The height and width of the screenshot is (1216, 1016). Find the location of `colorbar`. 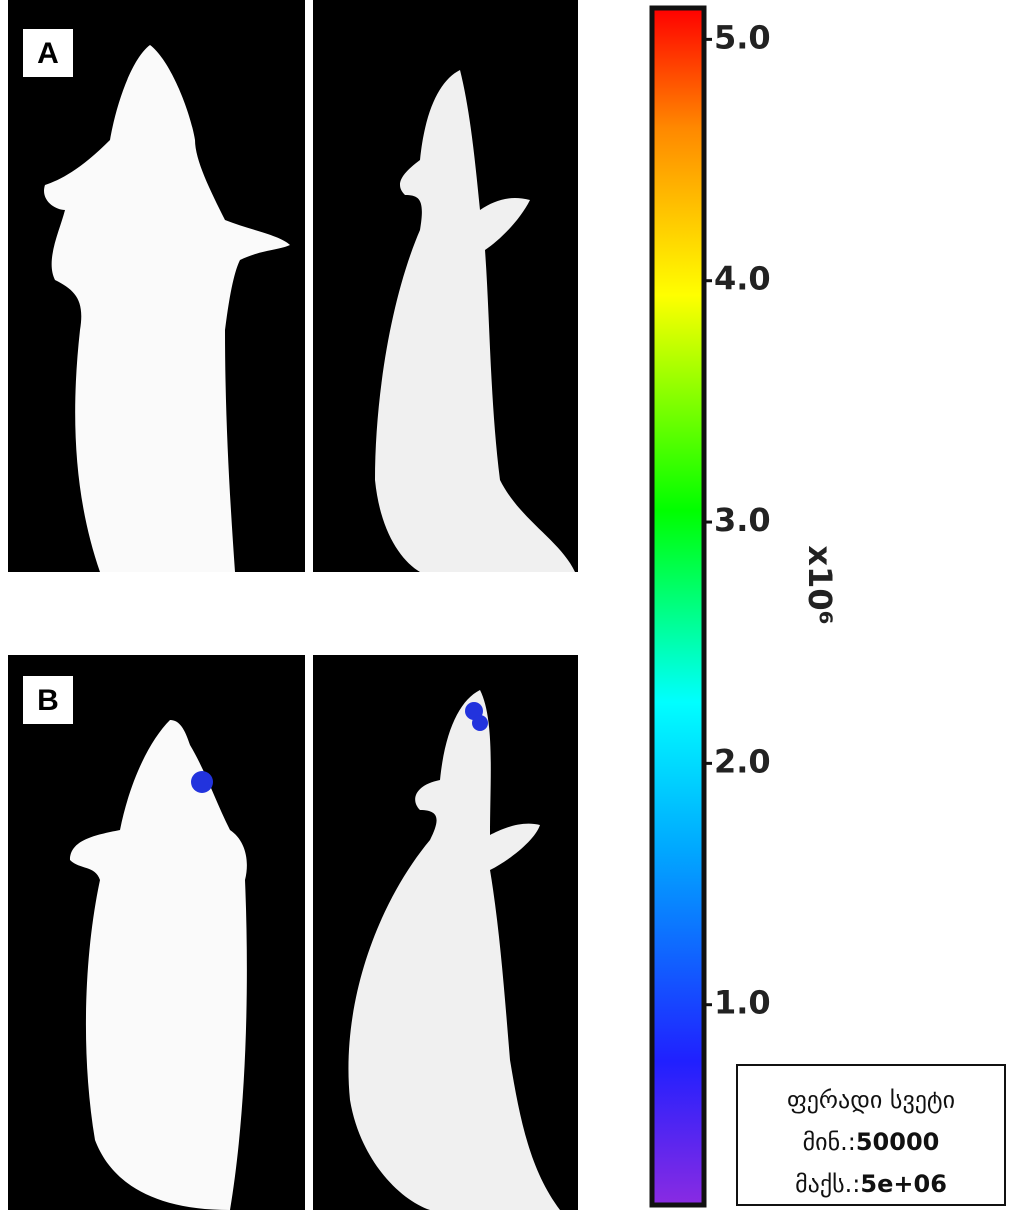

colorbar is located at coordinates (678, 606).